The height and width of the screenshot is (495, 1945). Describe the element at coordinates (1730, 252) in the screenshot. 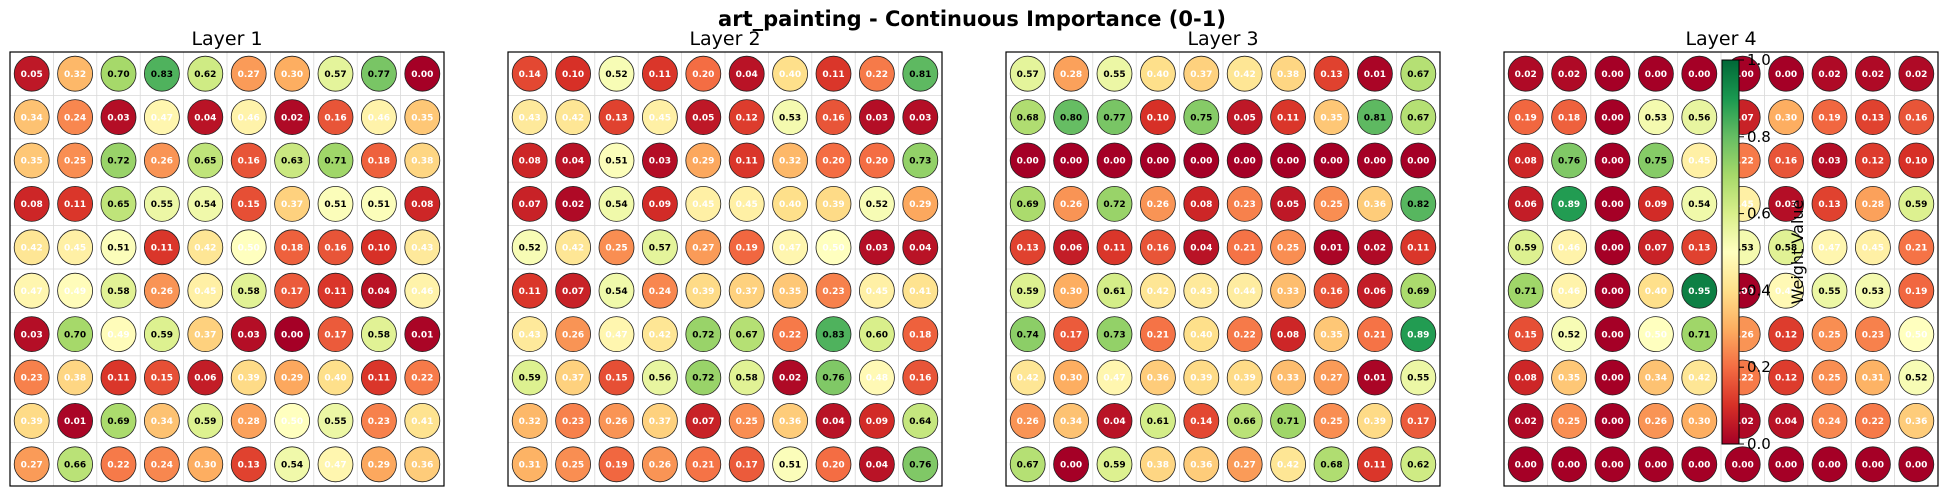

I see `colorbar-gradient` at that location.